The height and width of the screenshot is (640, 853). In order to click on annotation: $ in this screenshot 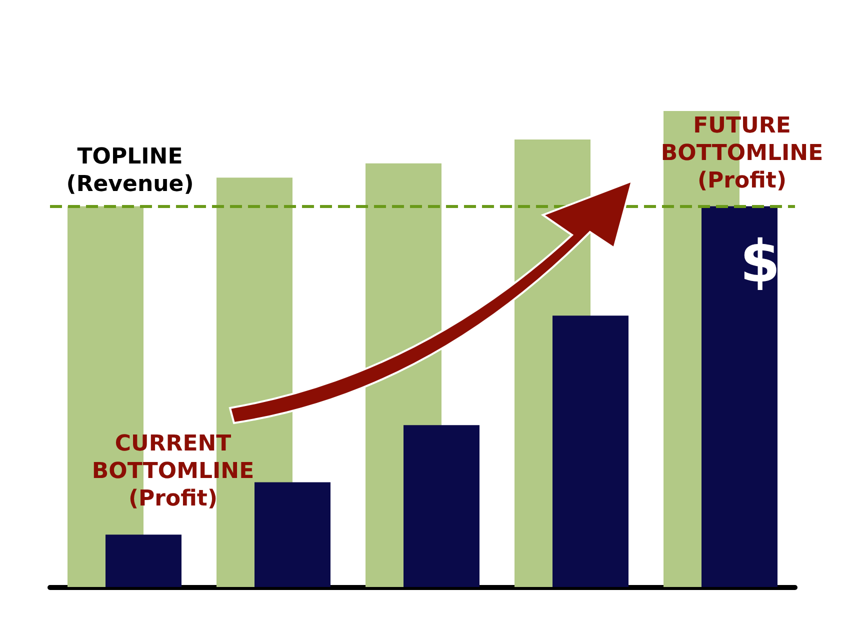, I will do `click(760, 261)`.